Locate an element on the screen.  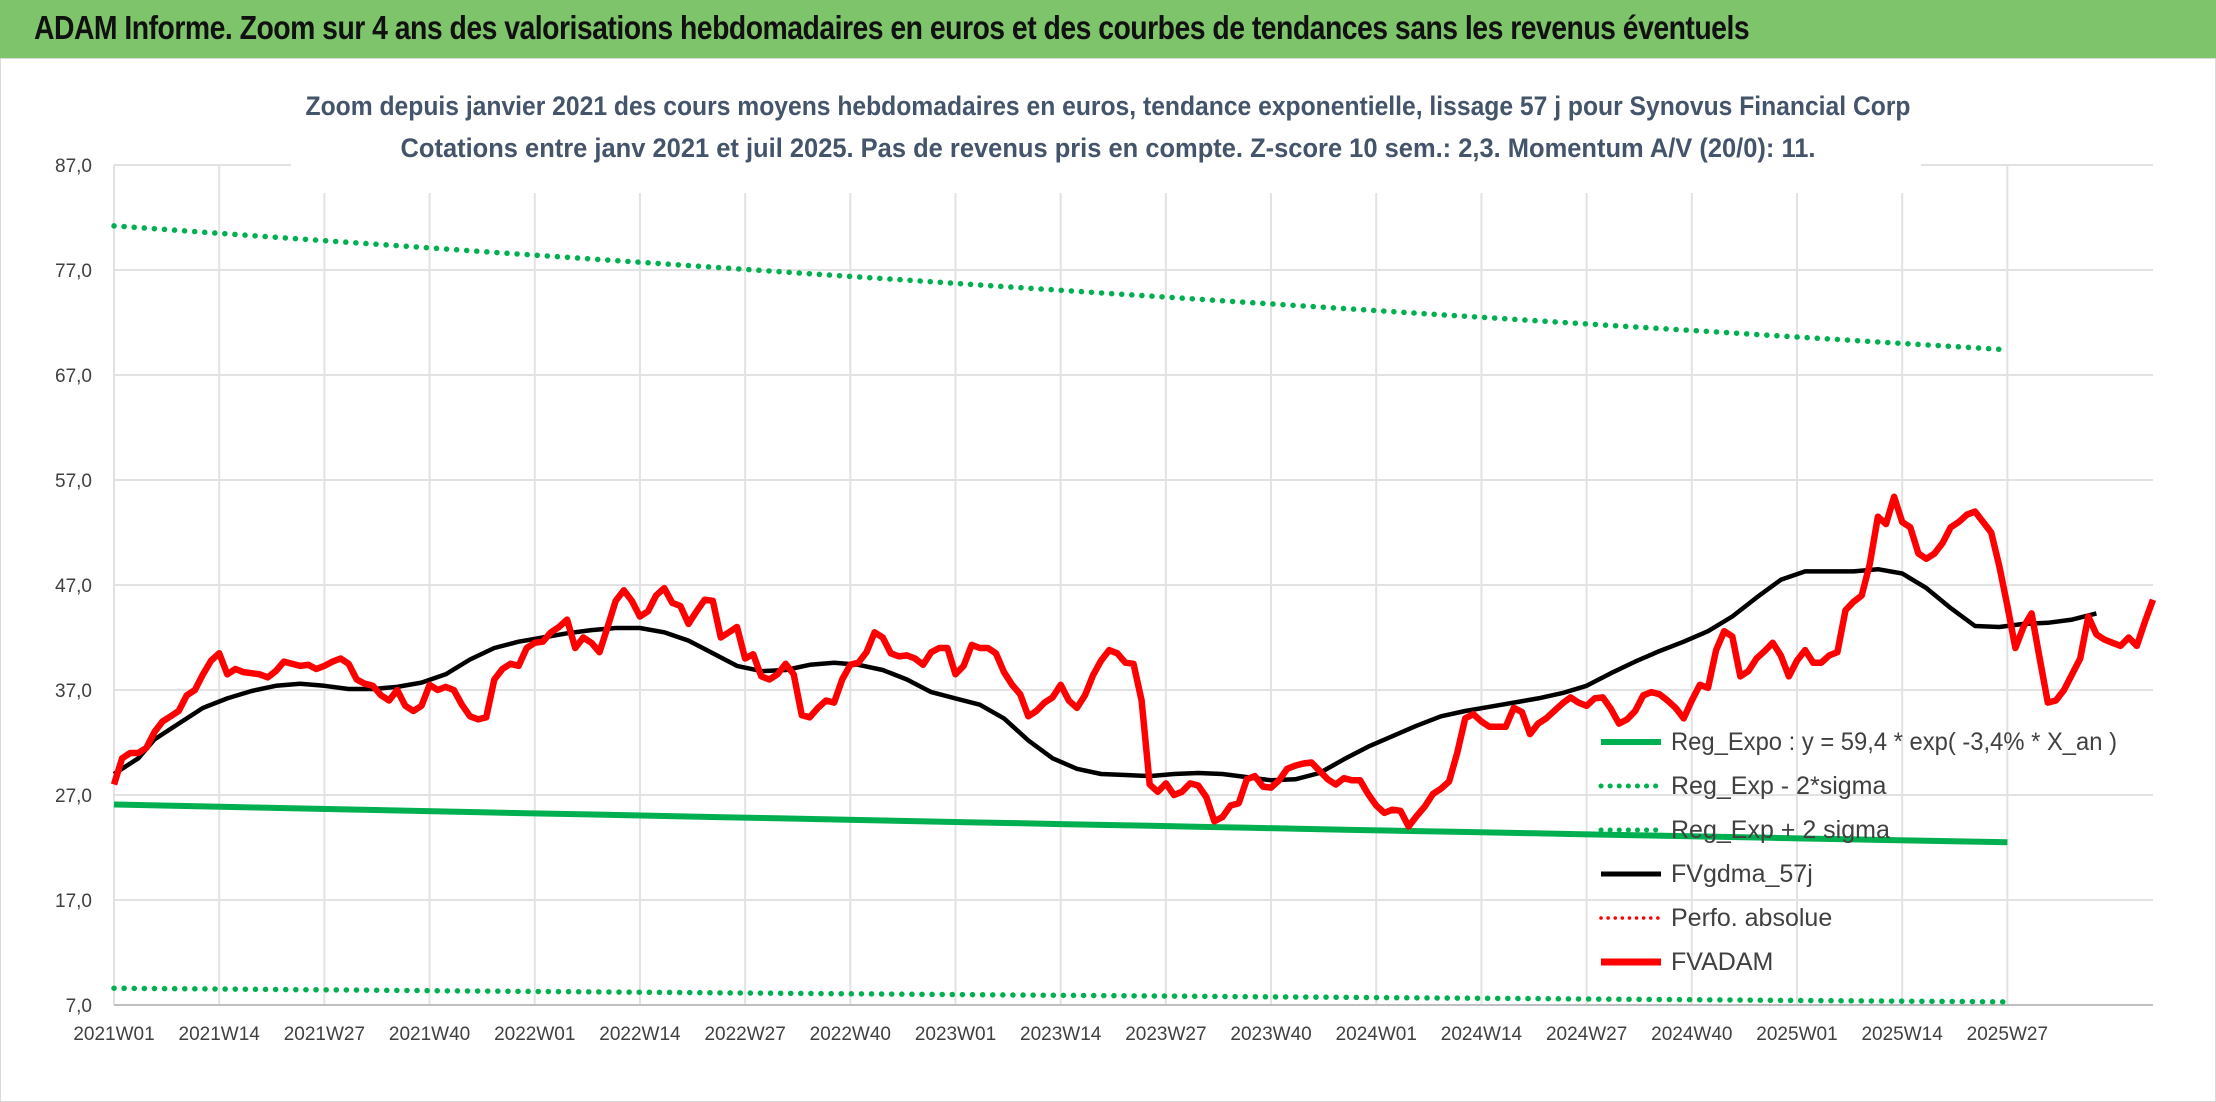
x-tick-label: 2022W01 is located at coordinates (534, 1034).